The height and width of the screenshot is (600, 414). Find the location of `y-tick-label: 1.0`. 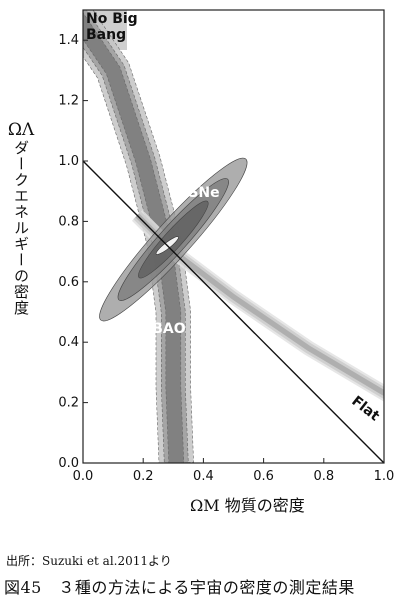

y-tick-label: 1.0 is located at coordinates (68, 161).